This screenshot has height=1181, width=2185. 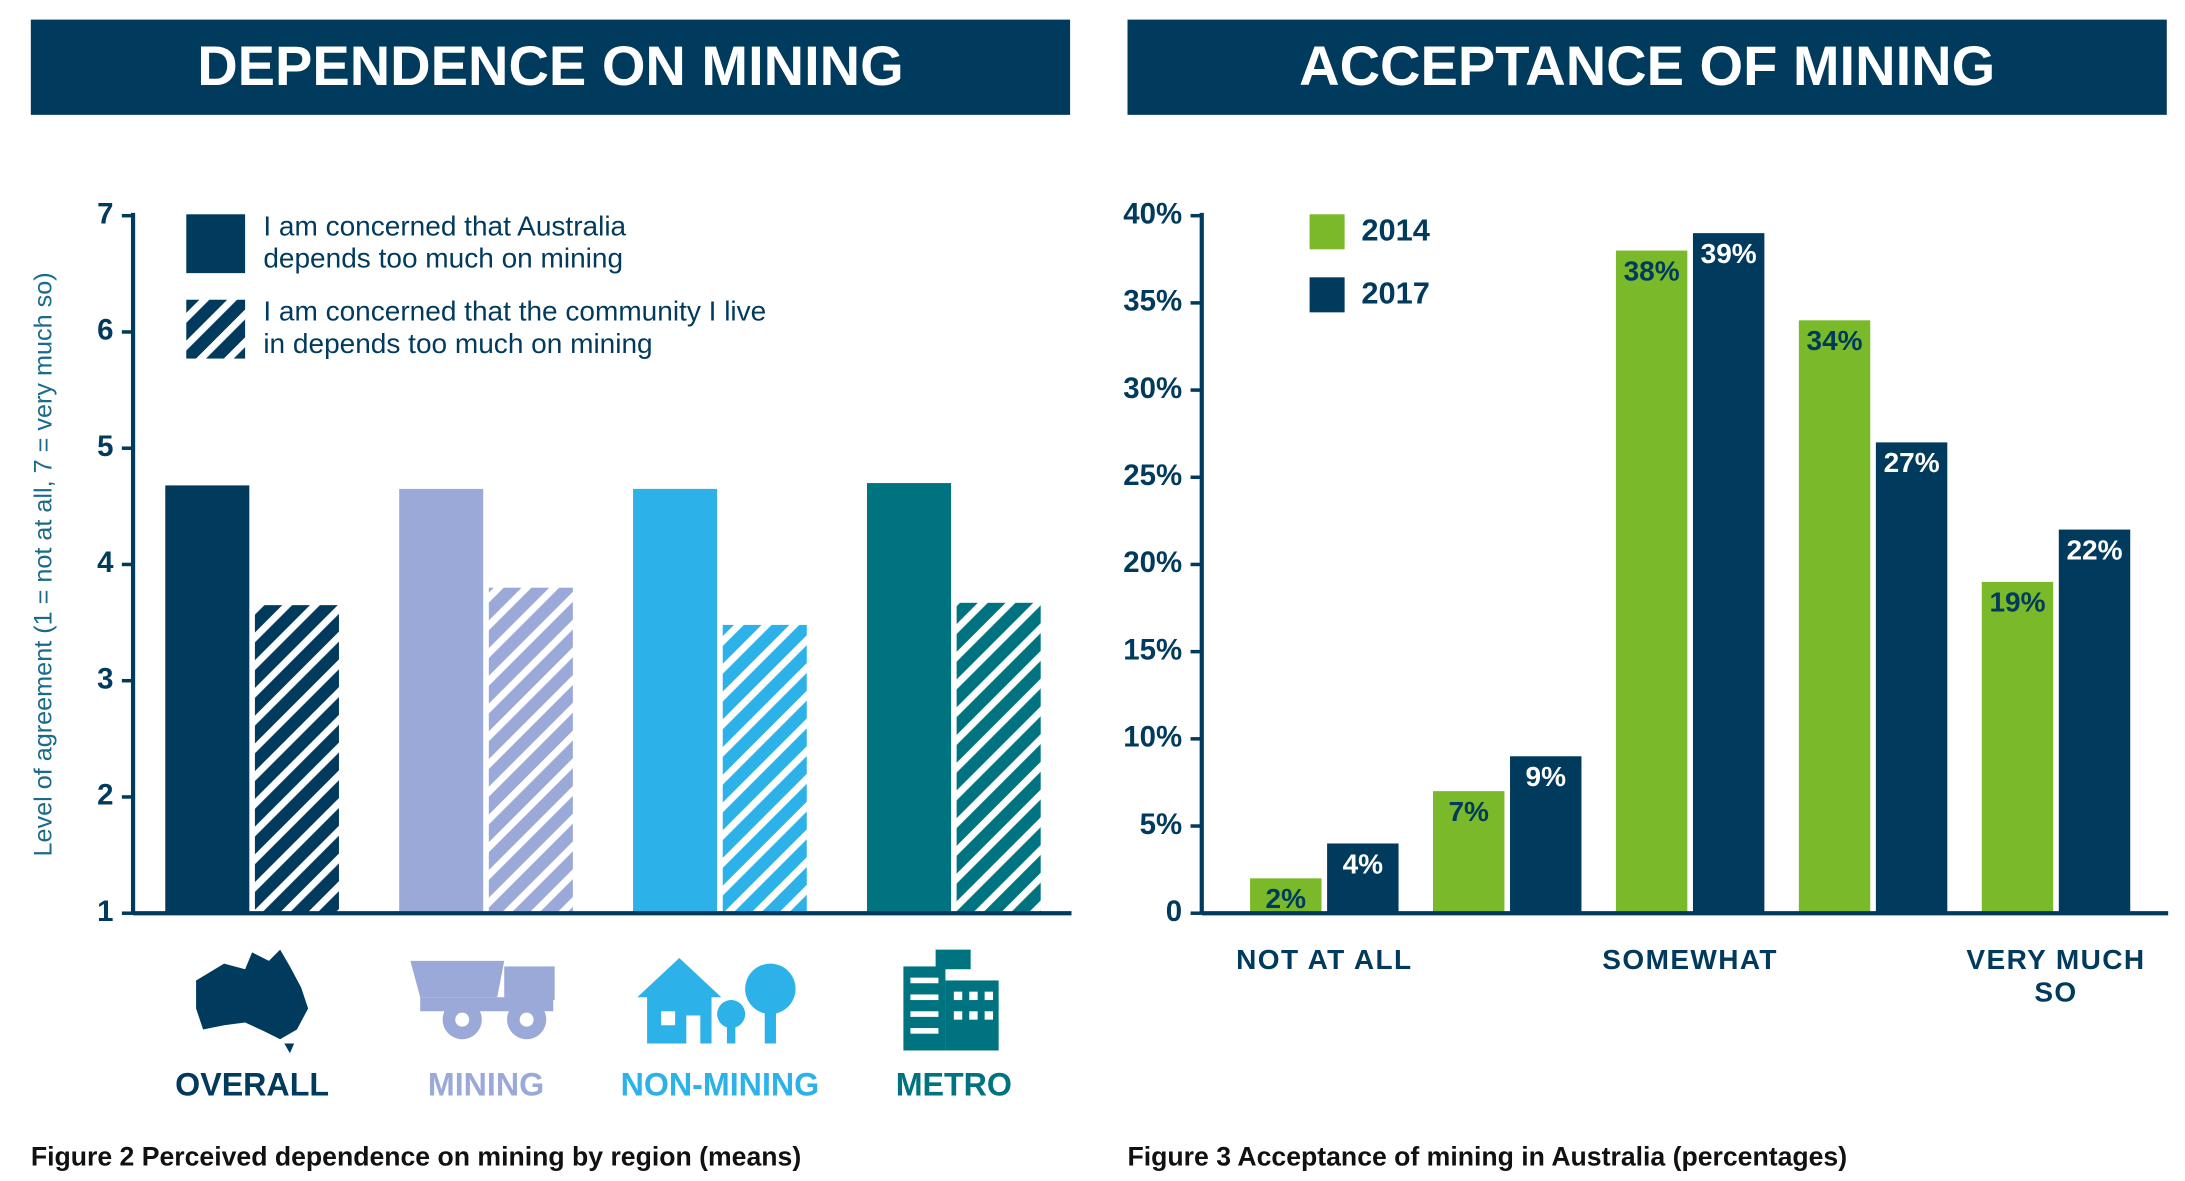 What do you see at coordinates (486, 1084) in the screenshot?
I see `x-tick-label: MINING` at bounding box center [486, 1084].